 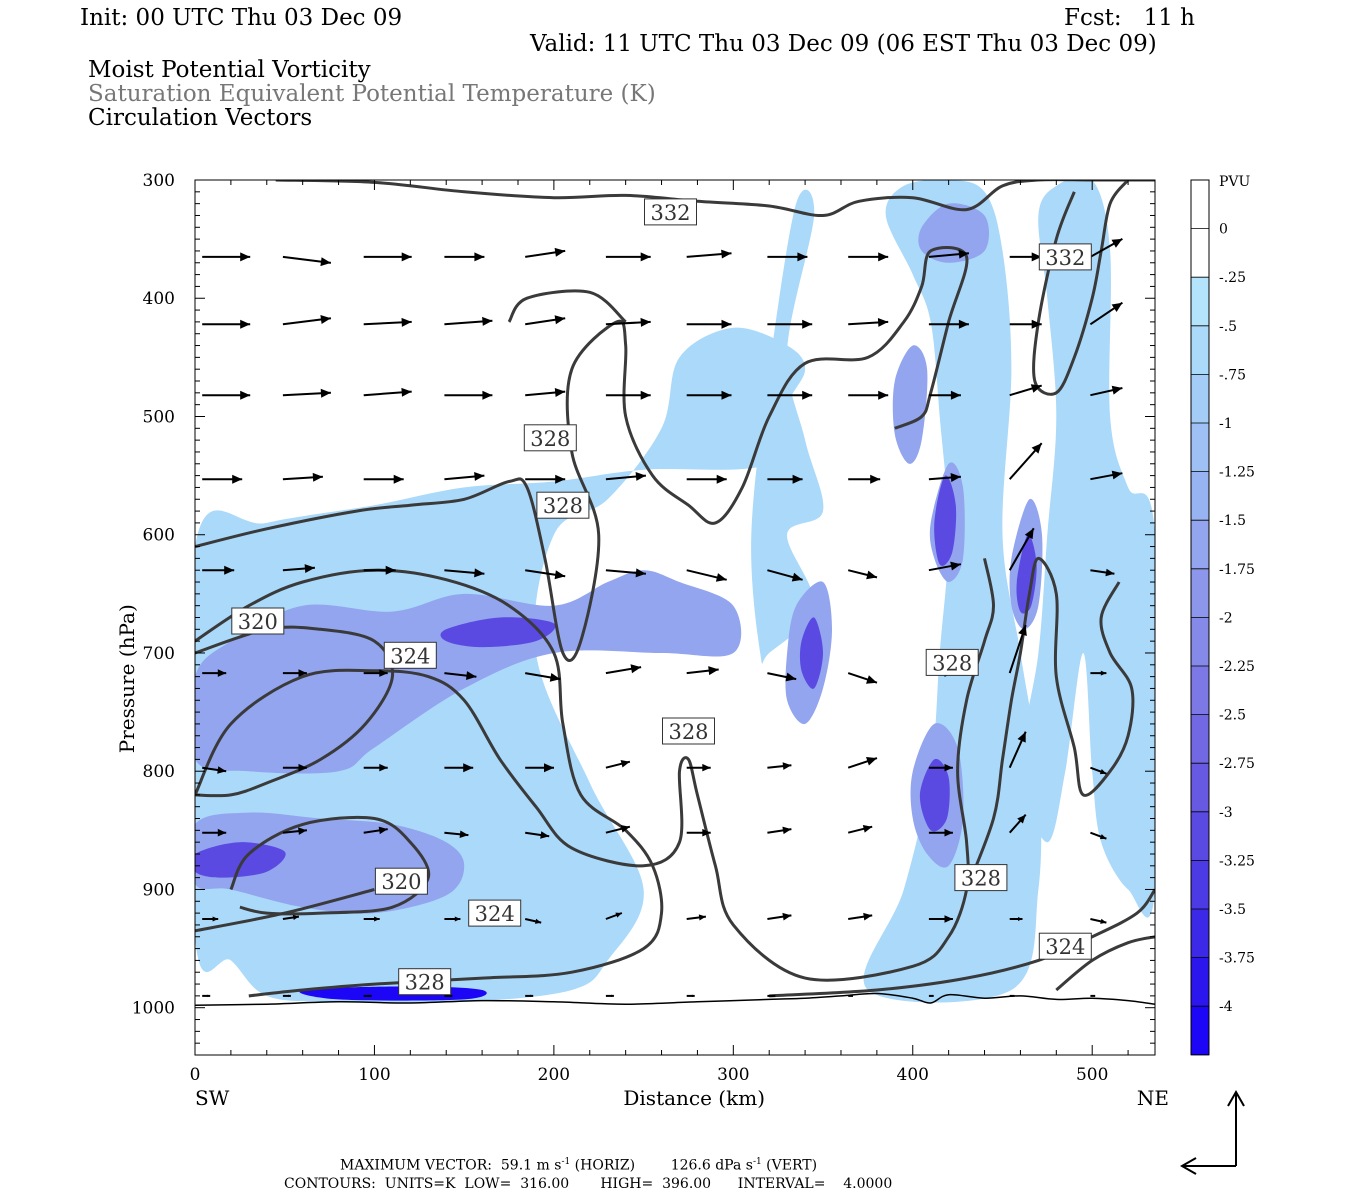 I want to click on y-axis-label: Pressure (hPa), so click(x=127, y=678).